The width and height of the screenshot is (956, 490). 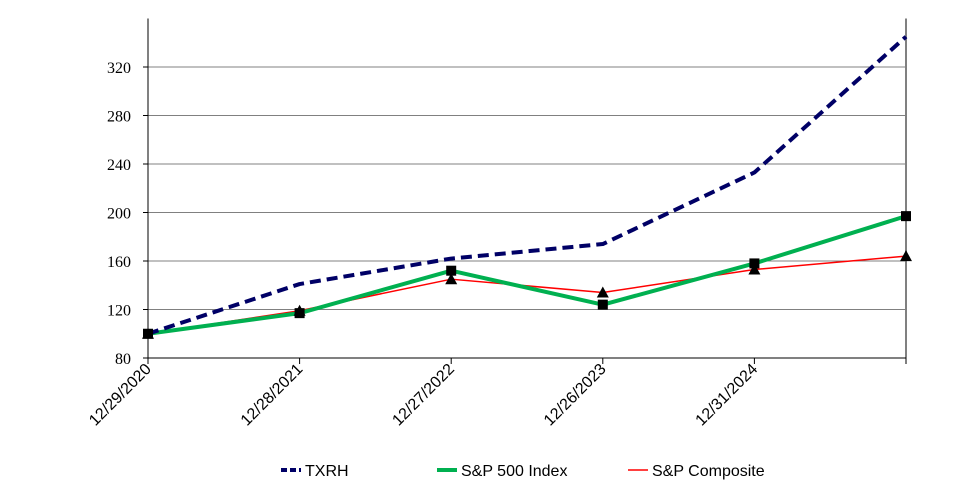 What do you see at coordinates (727, 395) in the screenshot?
I see `x-tick-label: 12/31/2024` at bounding box center [727, 395].